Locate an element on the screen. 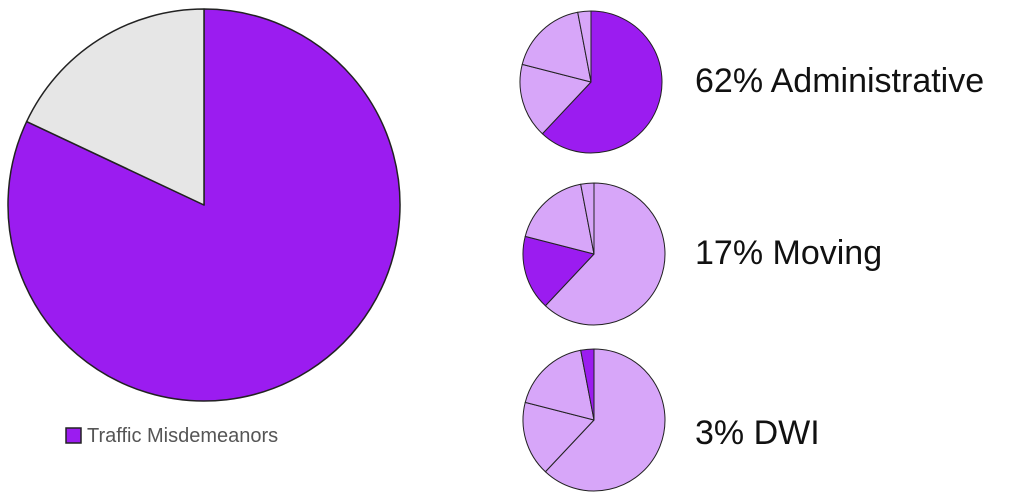 This screenshot has height=492, width=1022. small-pie-label-administrative: 62% Administrative is located at coordinates (839, 81).